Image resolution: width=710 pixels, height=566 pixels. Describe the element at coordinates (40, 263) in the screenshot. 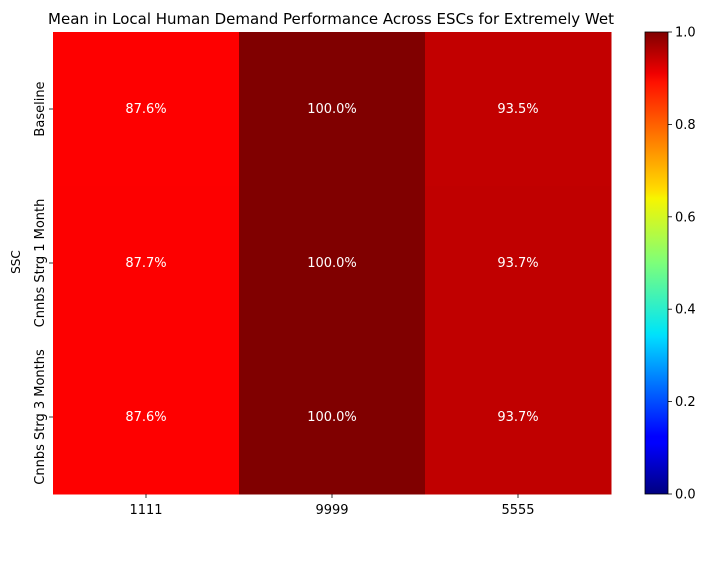

I see `y-tick-label: Cnnbs Strg 1 Month` at that location.